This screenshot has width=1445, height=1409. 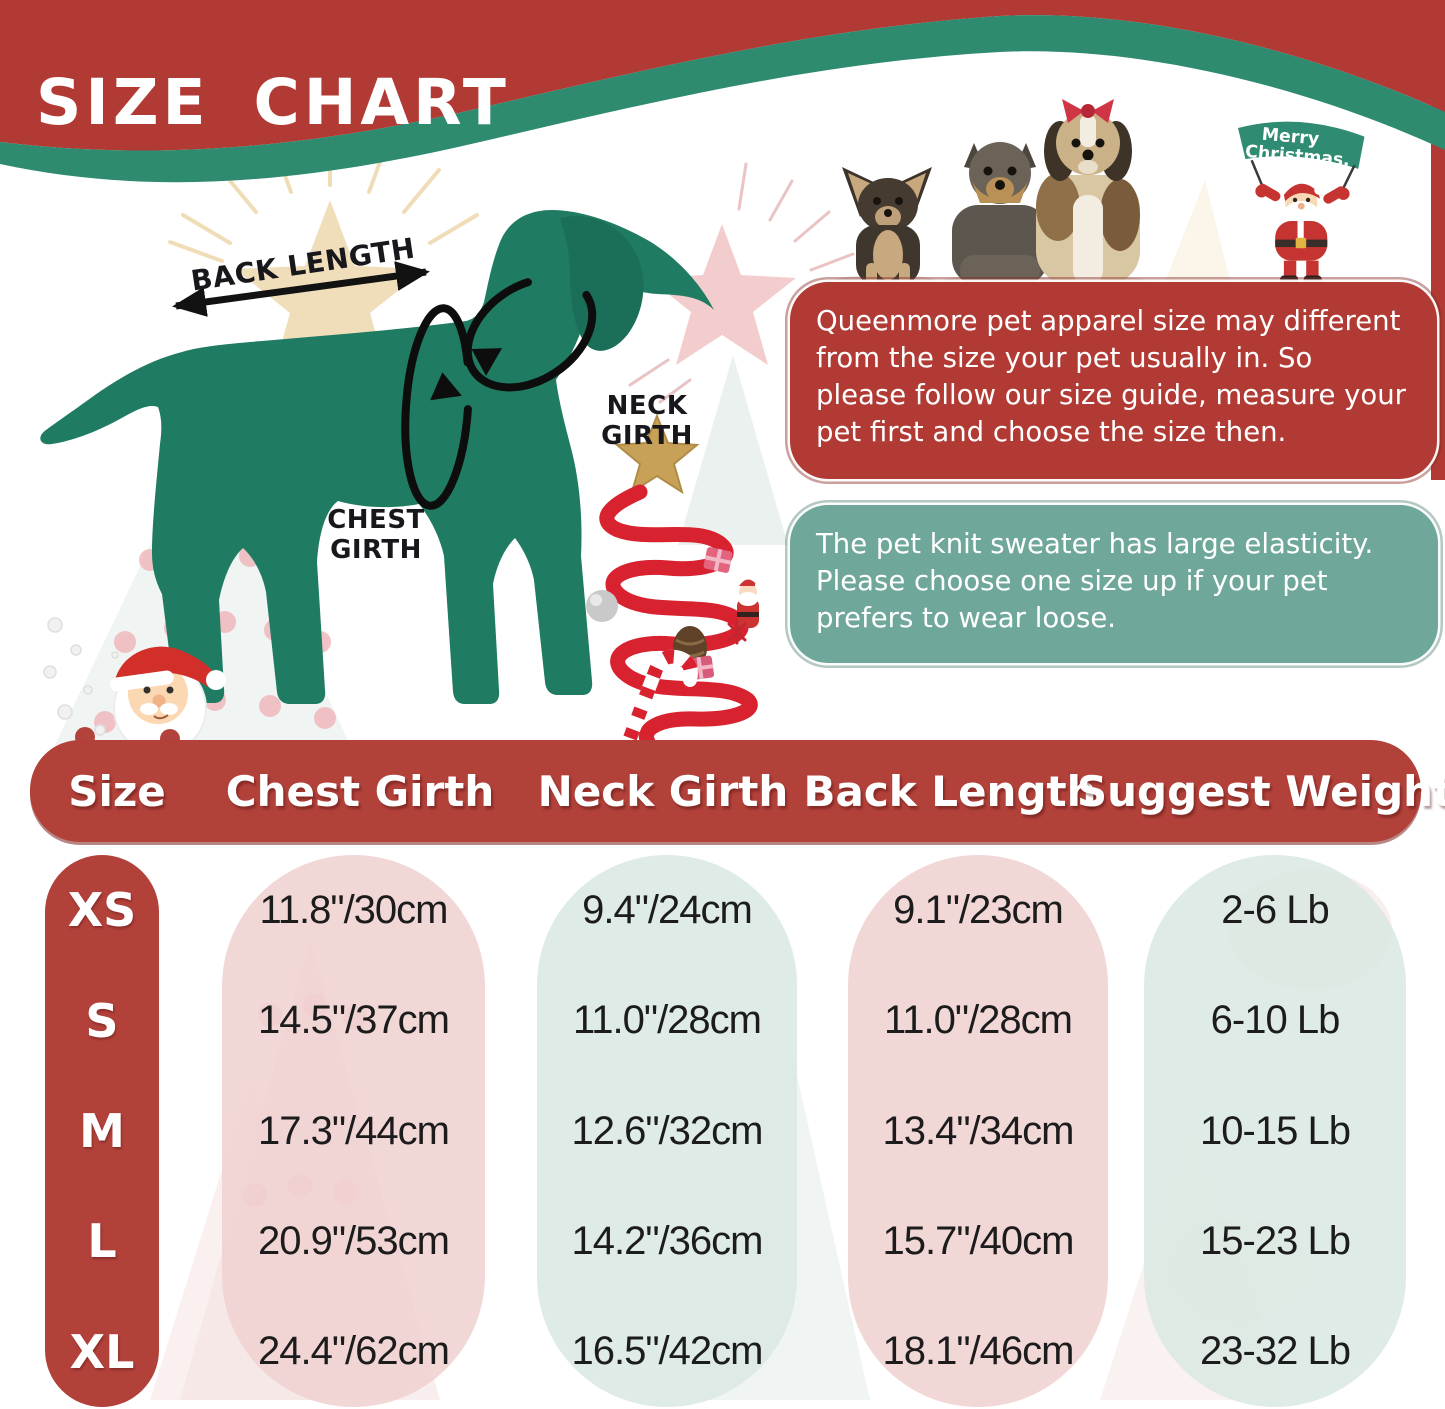 I want to click on back-length-arrow, so click(x=301, y=289).